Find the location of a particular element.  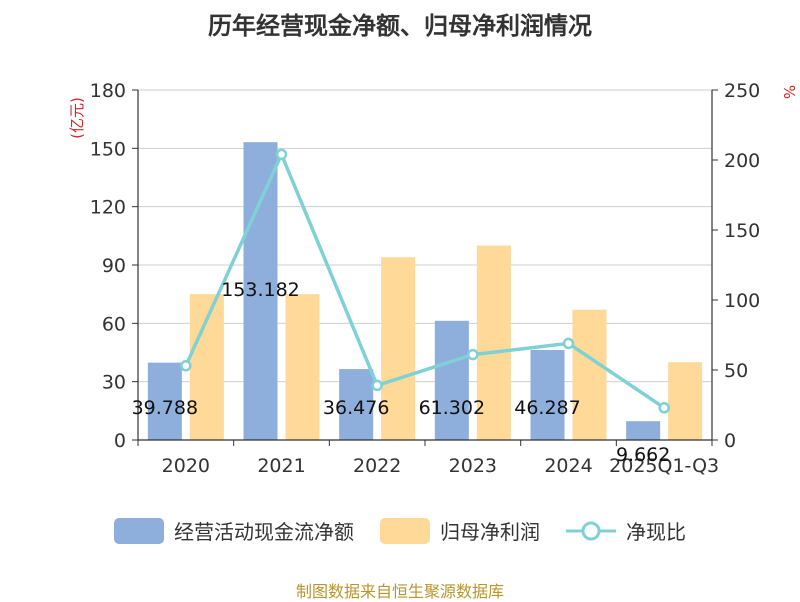

data-label: 46.287 is located at coordinates (547, 408).